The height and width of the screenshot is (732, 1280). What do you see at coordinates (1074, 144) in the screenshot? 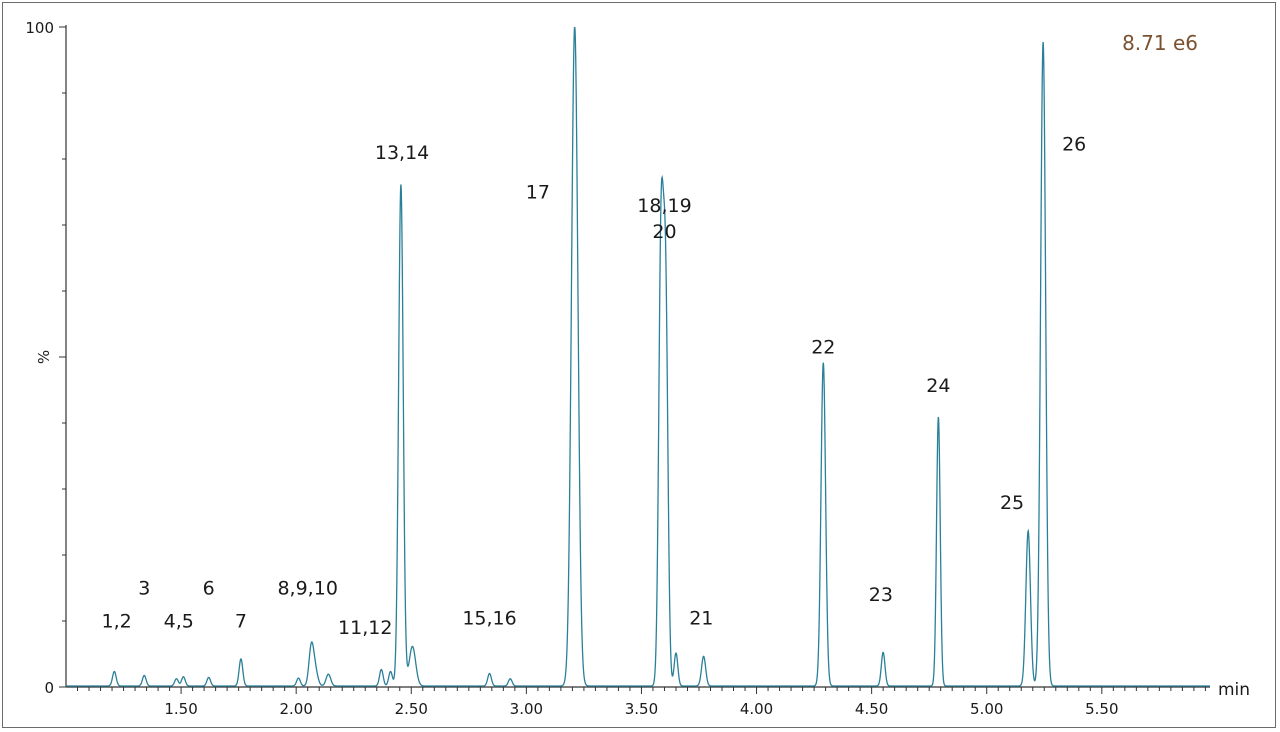
I see `peak-label: 26` at bounding box center [1074, 144].